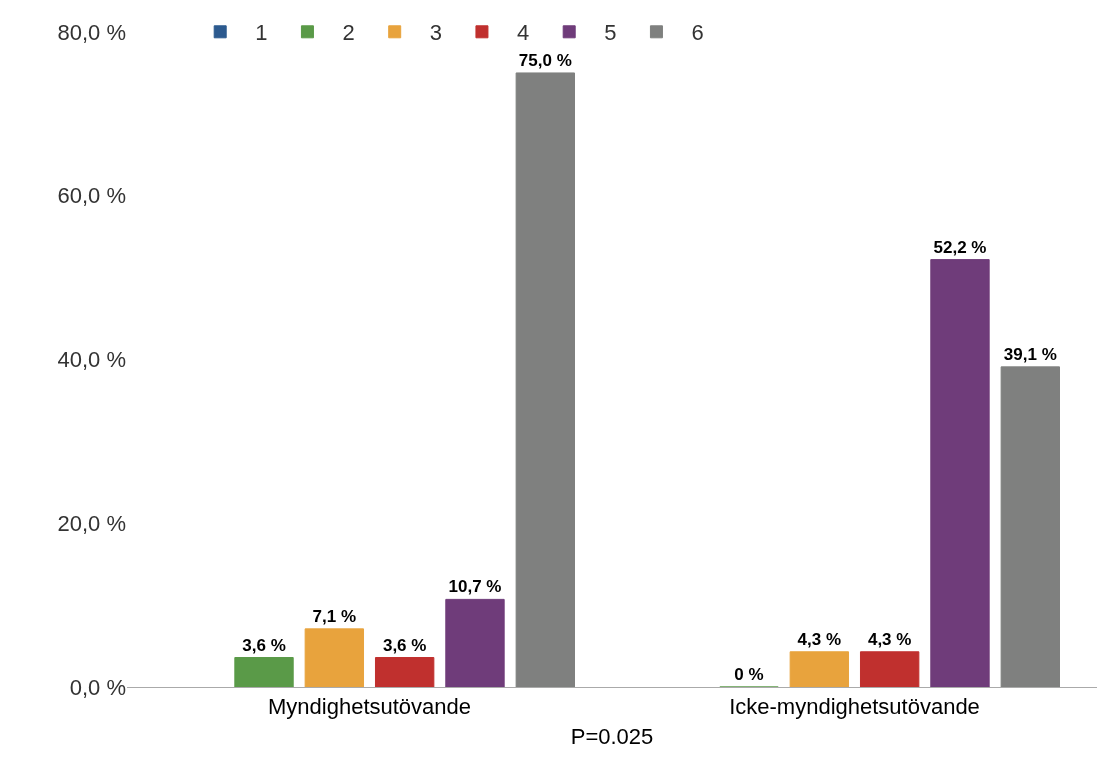  I want to click on y-tick-label: 60,0 %, so click(91, 196).